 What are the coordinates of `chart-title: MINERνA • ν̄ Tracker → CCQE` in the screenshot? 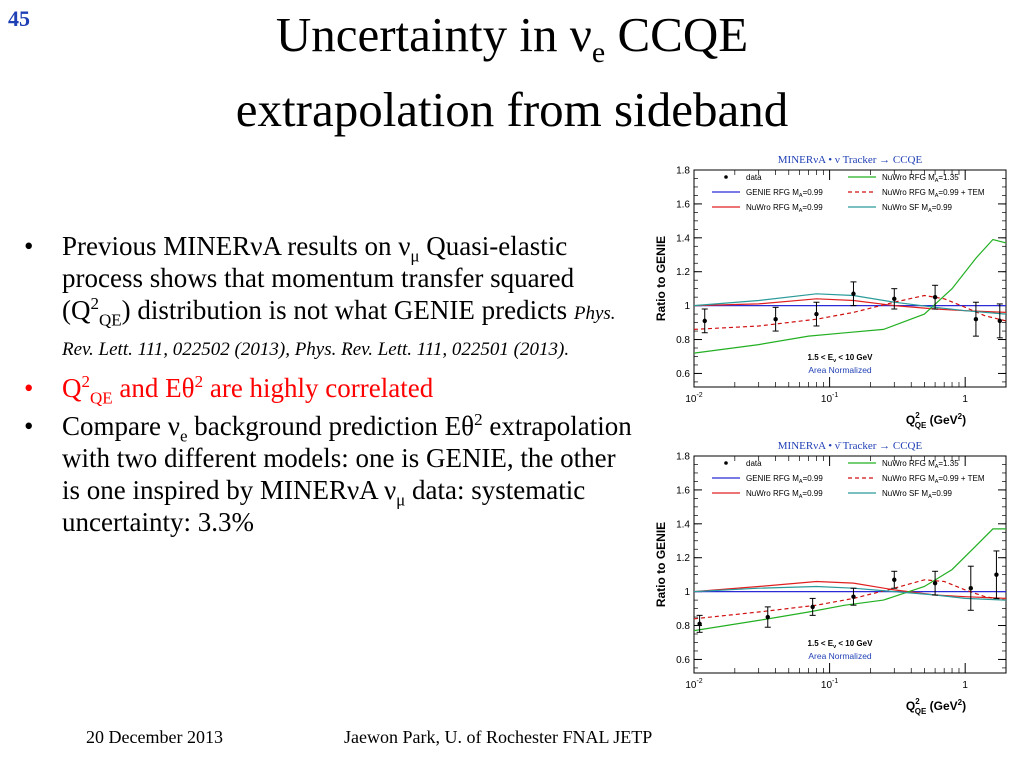 It's located at (850, 446).